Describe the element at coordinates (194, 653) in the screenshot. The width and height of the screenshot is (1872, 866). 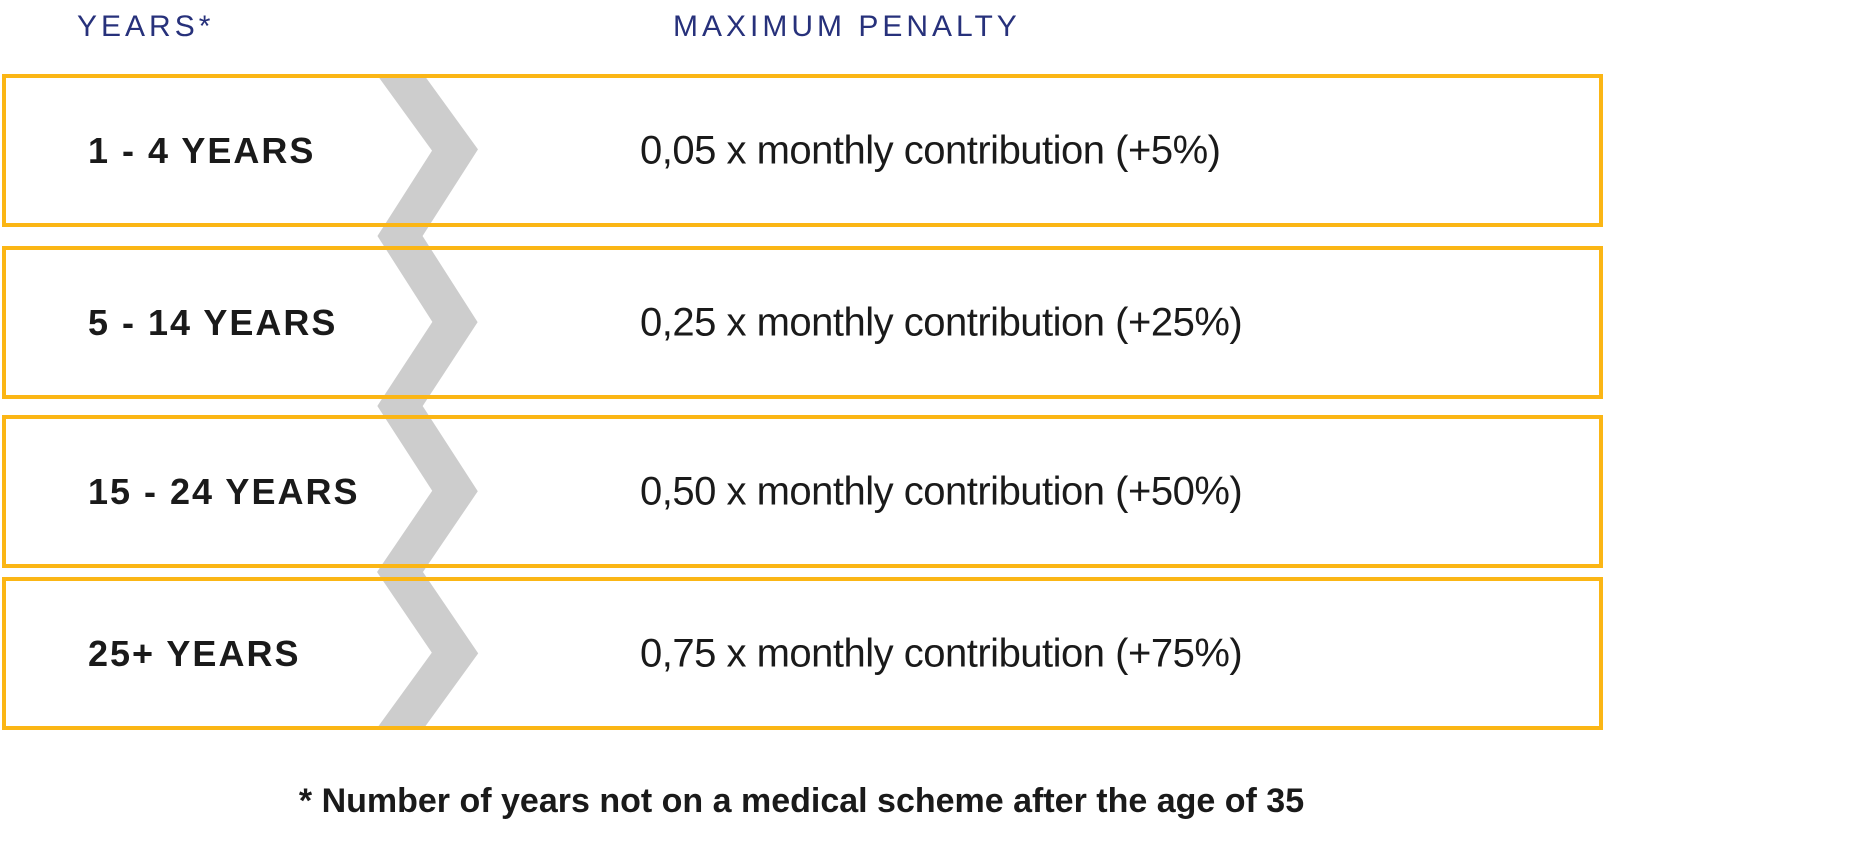
I see `years-range-label: 25+ YEARS` at that location.